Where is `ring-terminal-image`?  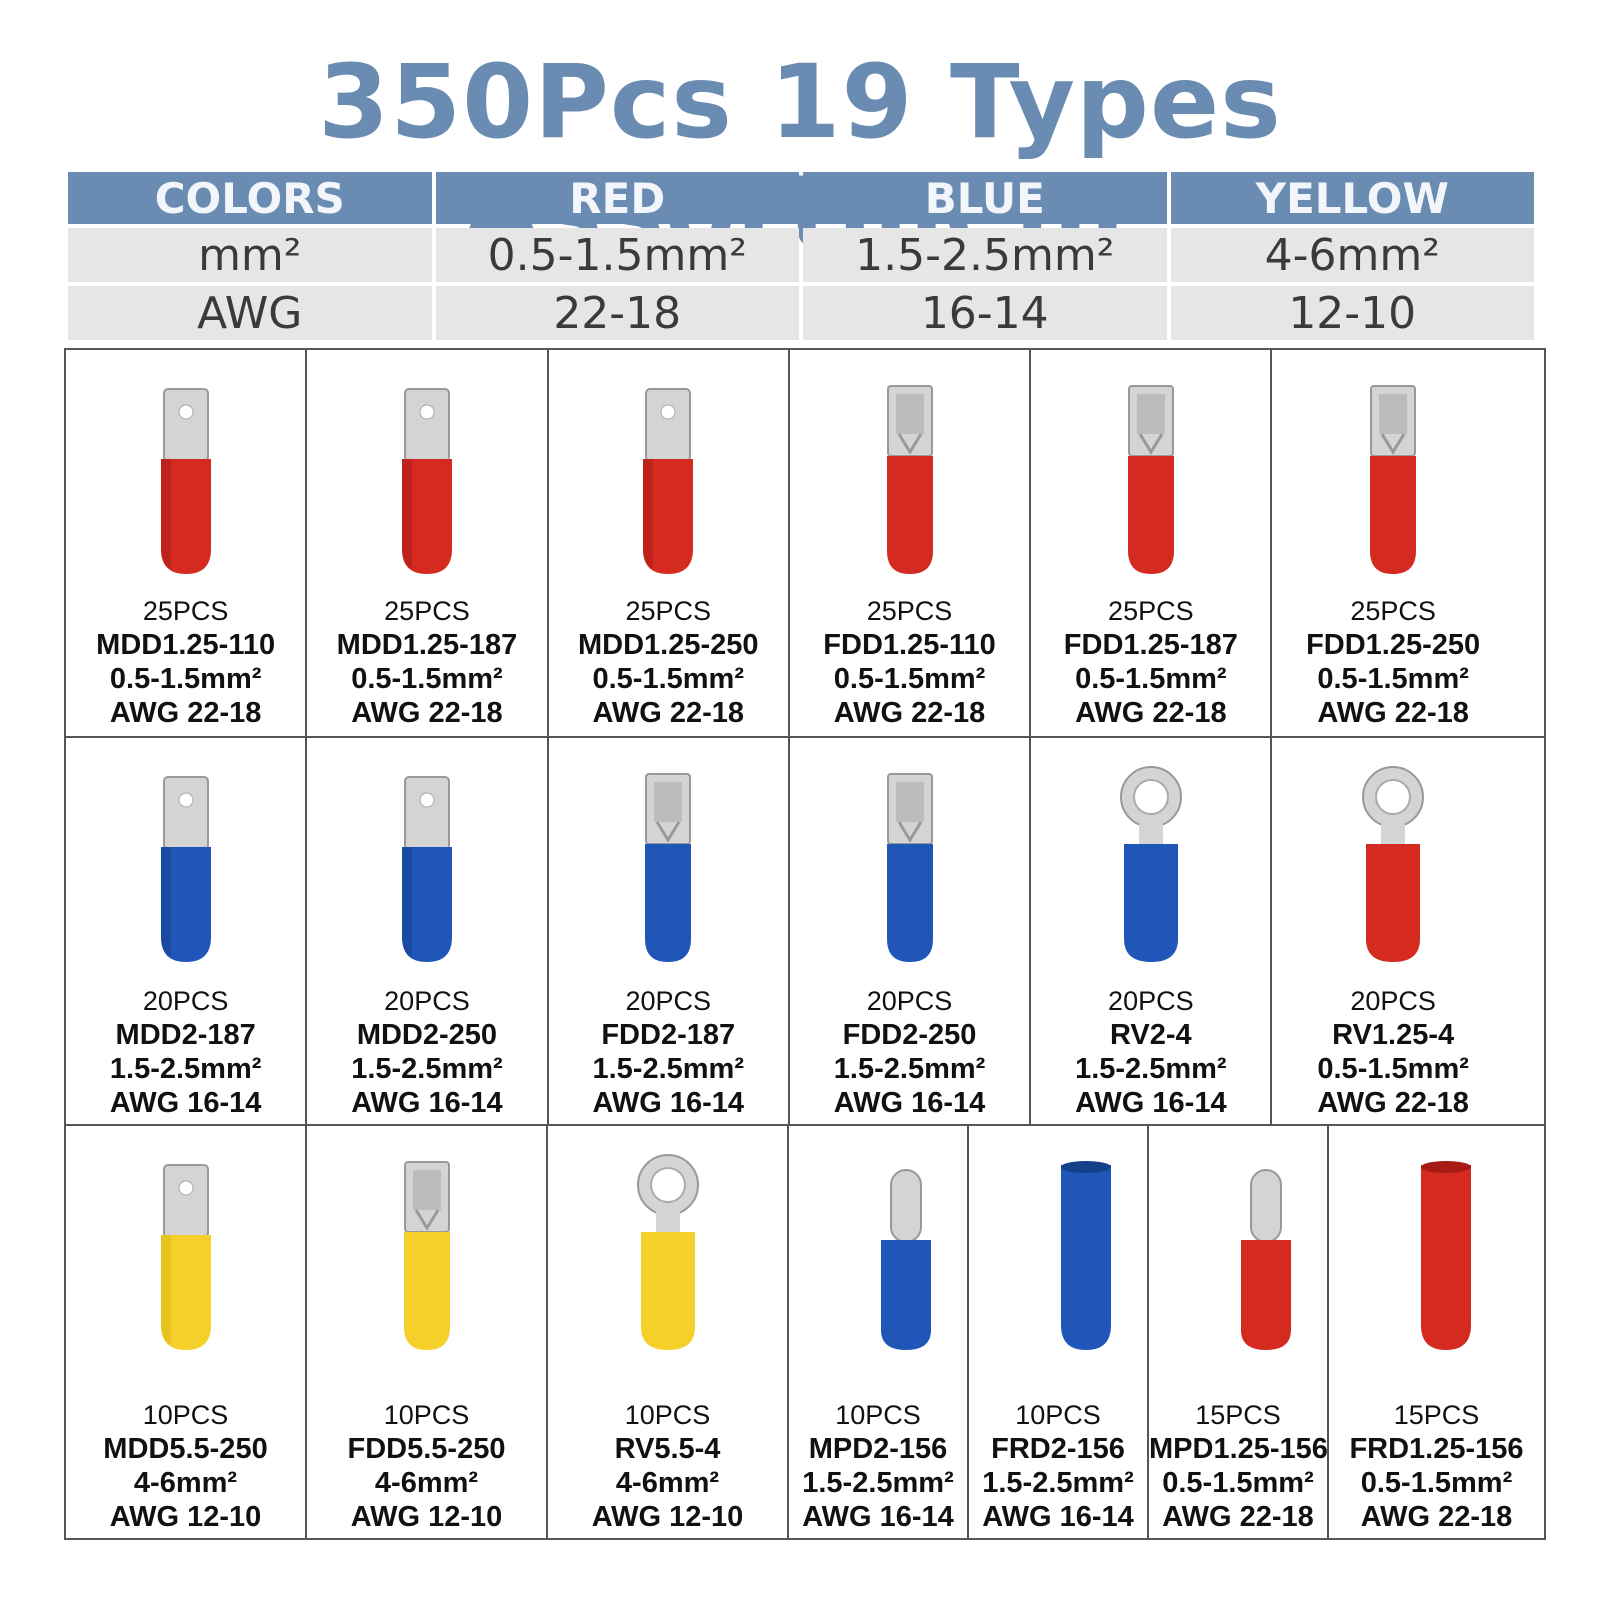 ring-terminal-image is located at coordinates (1392, 867).